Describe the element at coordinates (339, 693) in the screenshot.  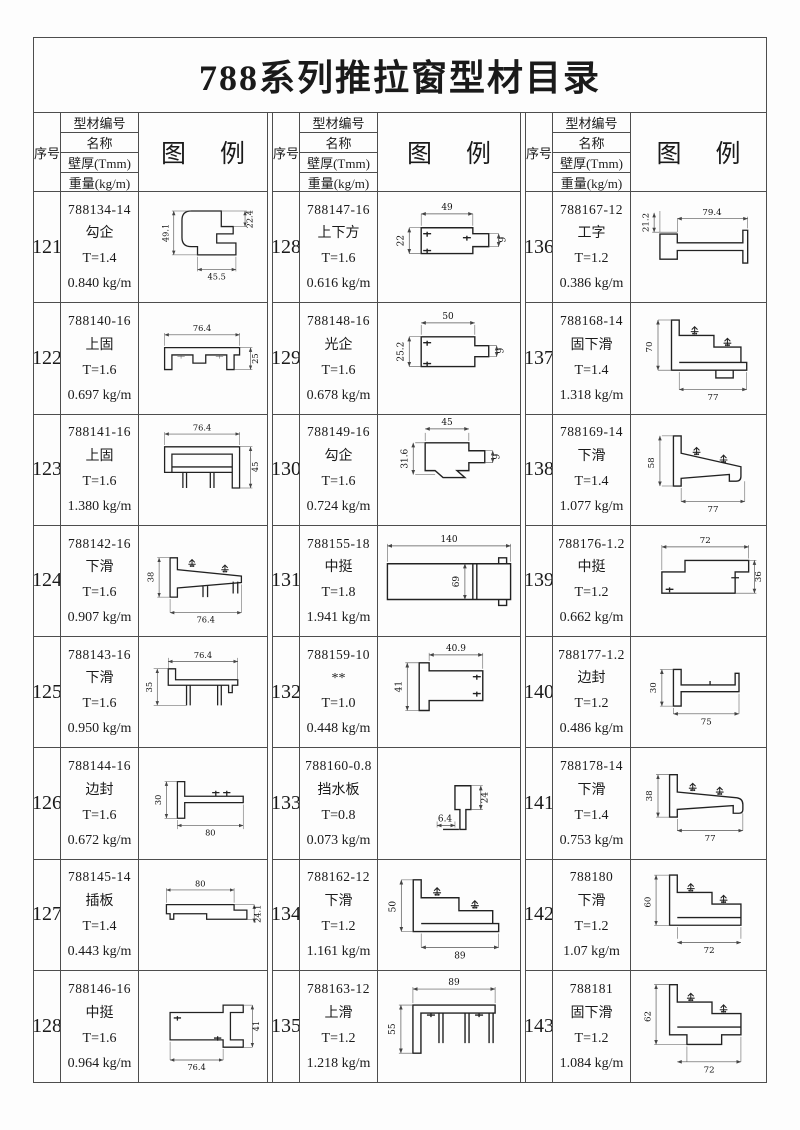
I see `info-cell: 788159-10 ** T=1.0 0.448 kg/m` at that location.